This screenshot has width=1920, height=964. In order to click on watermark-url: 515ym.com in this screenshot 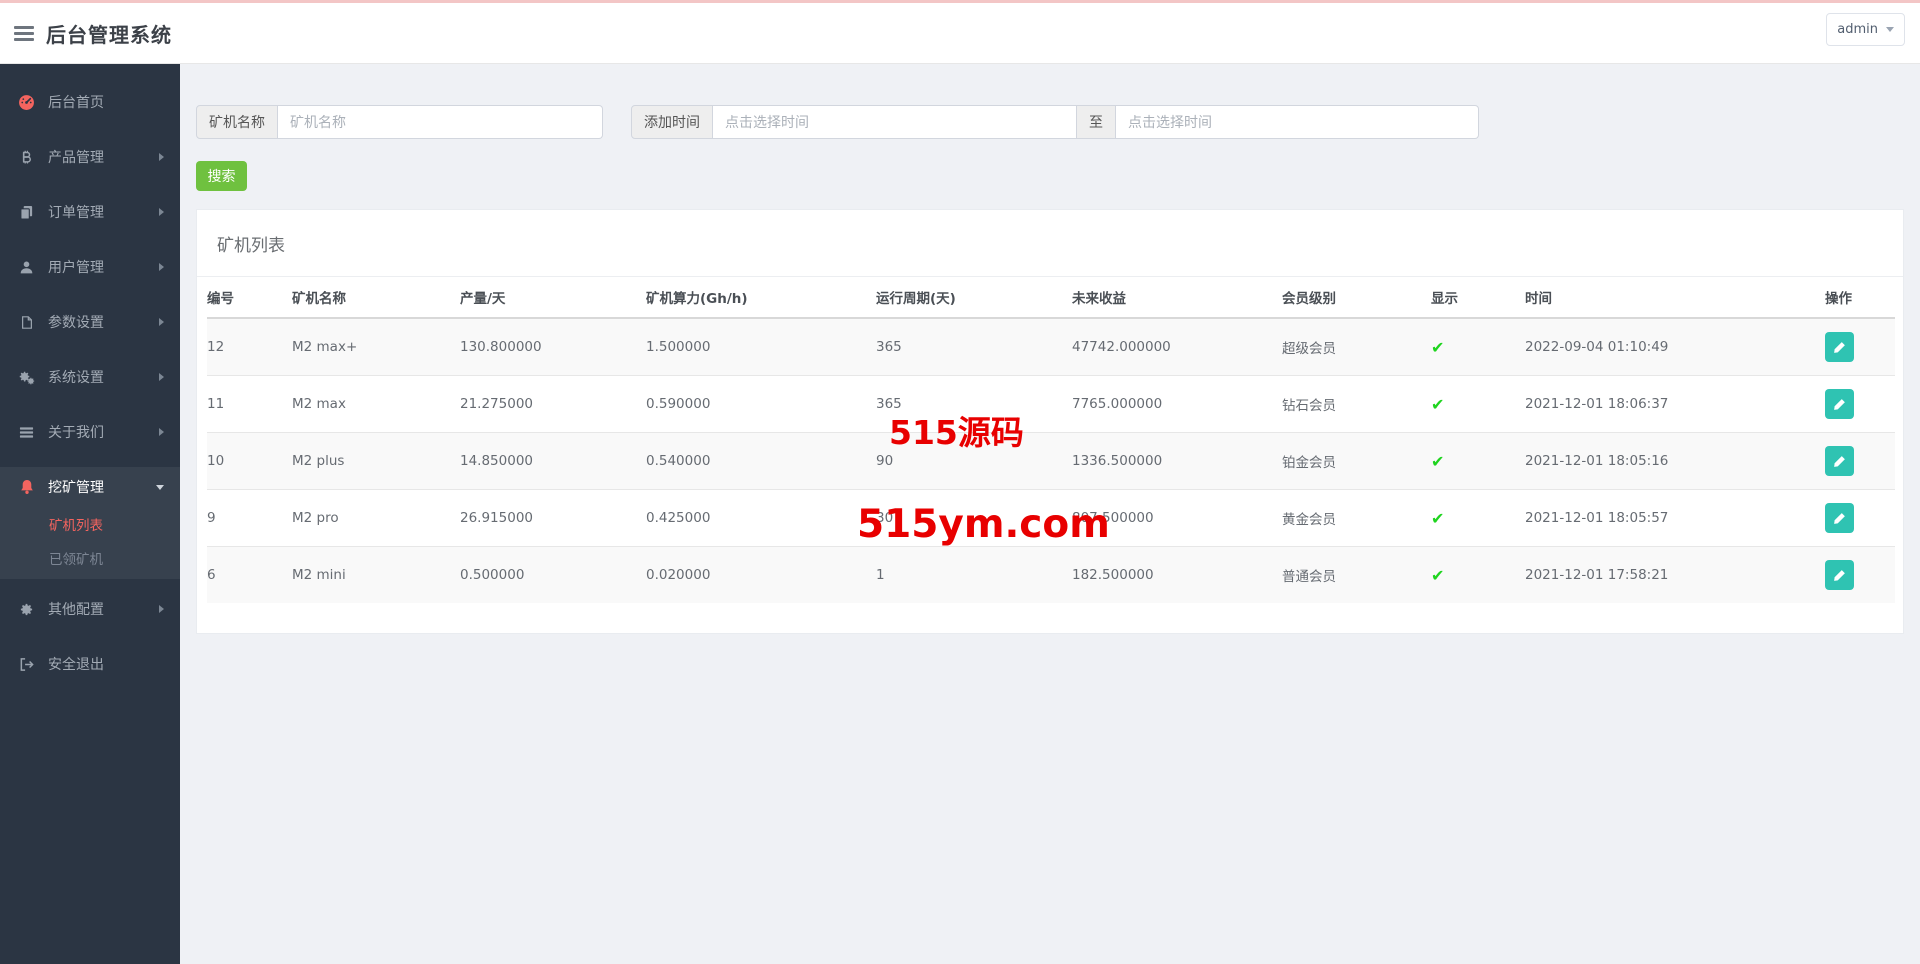, I will do `click(983, 524)`.